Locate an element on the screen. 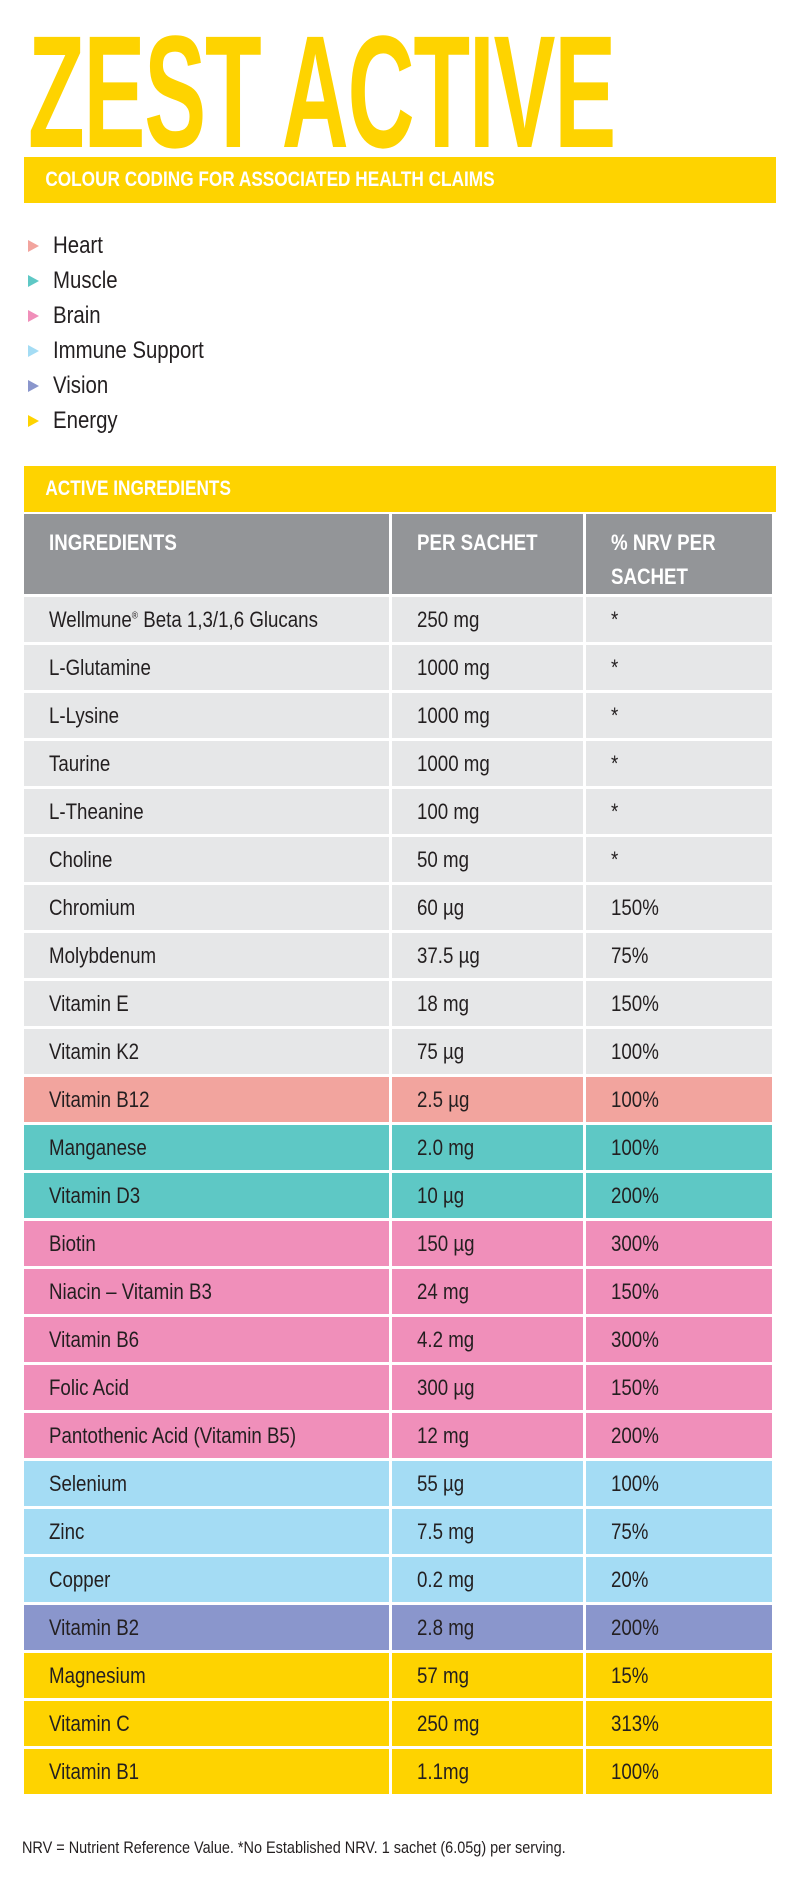 The height and width of the screenshot is (1895, 800). nrv-value: 300% is located at coordinates (635, 1339).